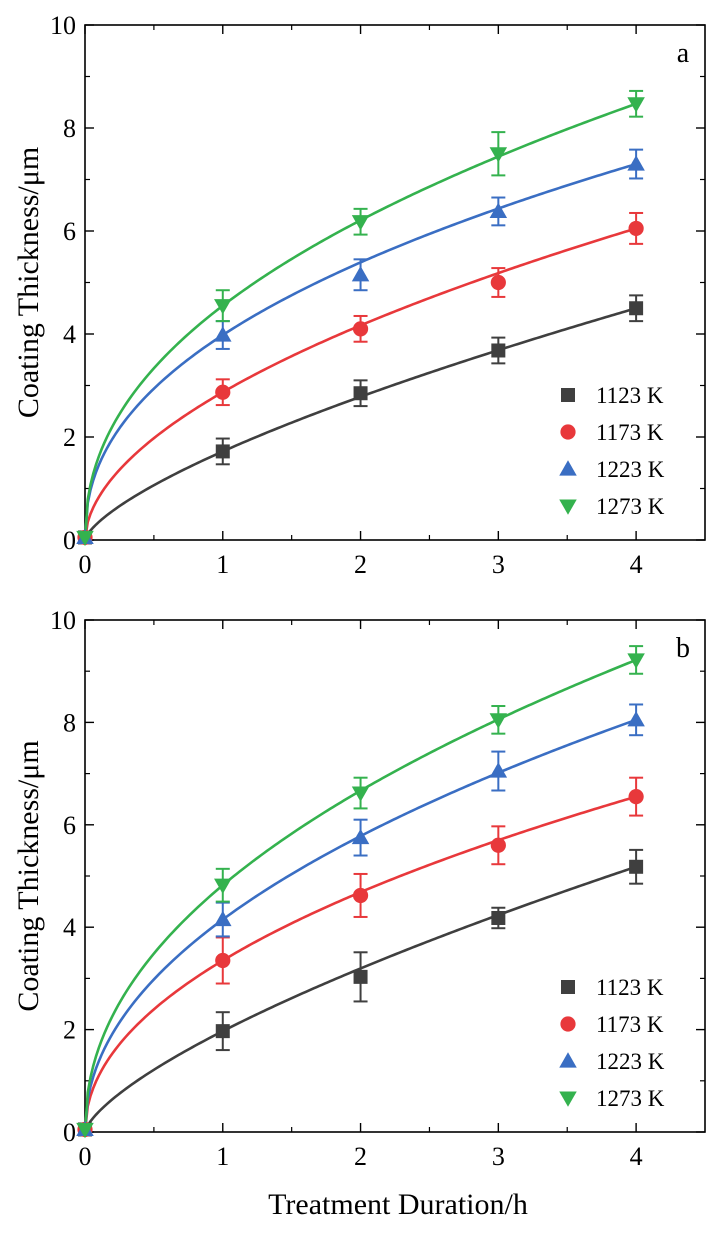  Describe the element at coordinates (360, 424) in the screenshot. I see `fit-curve-1123-K` at that location.